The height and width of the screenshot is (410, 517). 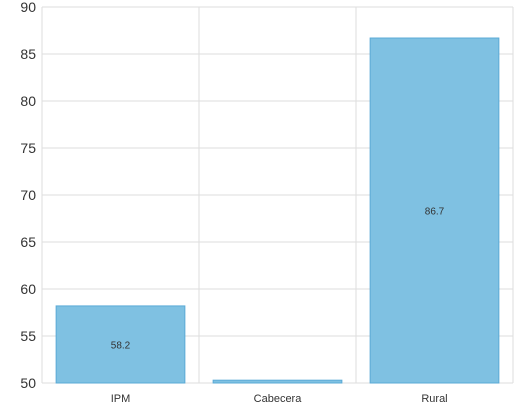 I want to click on y-axis-ticks: 50 55 60 65 70 75 80 85 90, so click(x=28, y=195).